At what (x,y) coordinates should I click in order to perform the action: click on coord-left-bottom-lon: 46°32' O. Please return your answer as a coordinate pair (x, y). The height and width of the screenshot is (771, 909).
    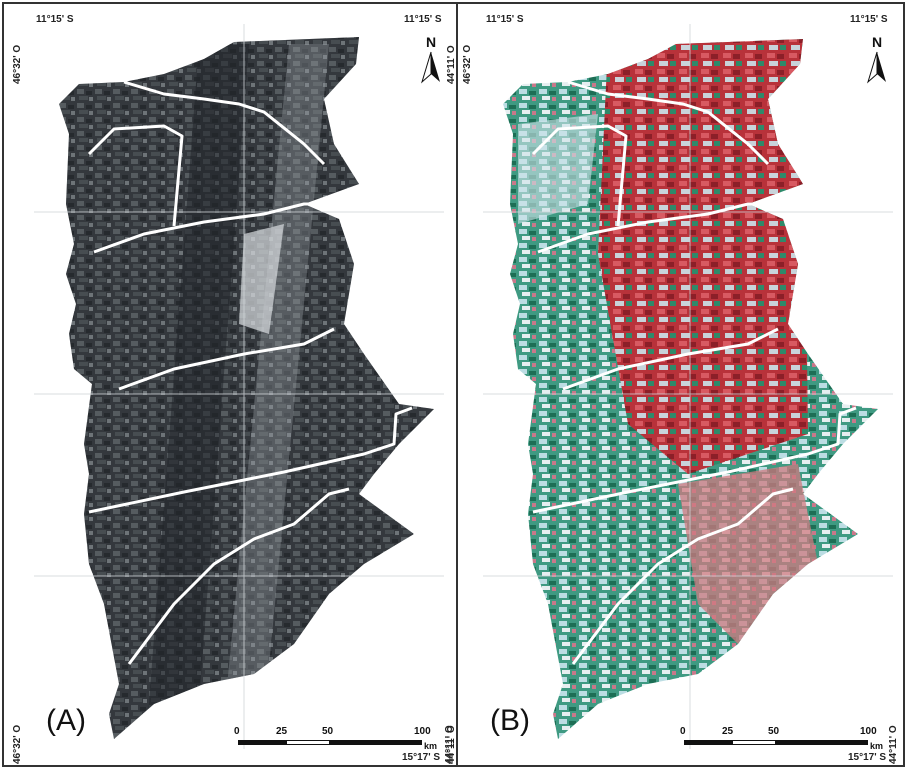
    Looking at the image, I should click on (17, 744).